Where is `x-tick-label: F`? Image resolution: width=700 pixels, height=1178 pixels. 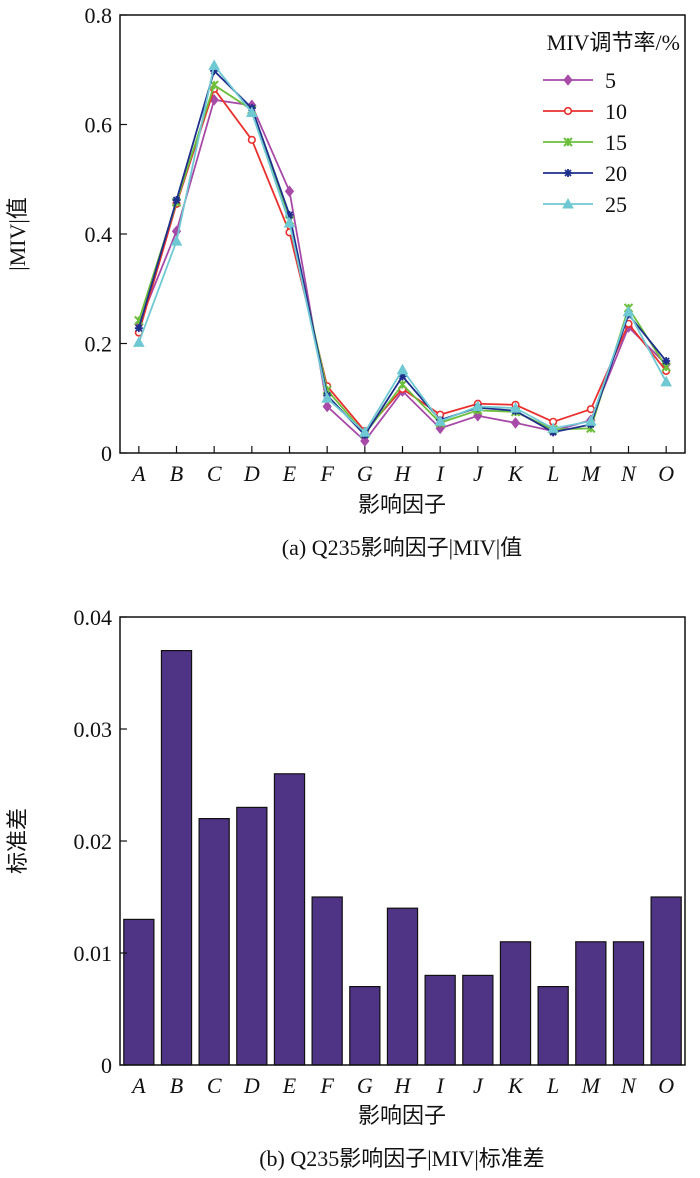 x-tick-label: F is located at coordinates (326, 473).